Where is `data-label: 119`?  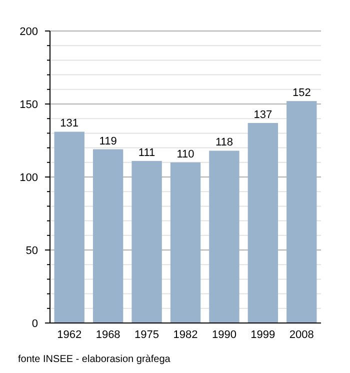
data-label: 119 is located at coordinates (108, 141).